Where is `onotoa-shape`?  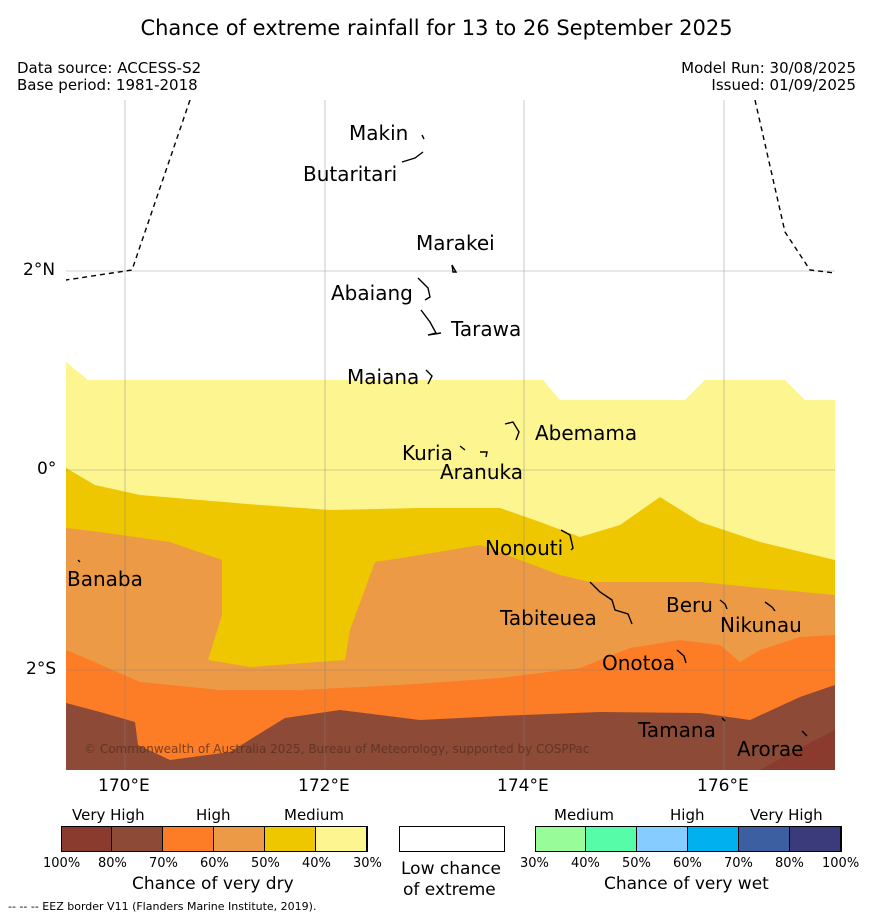
onotoa-shape is located at coordinates (681, 656).